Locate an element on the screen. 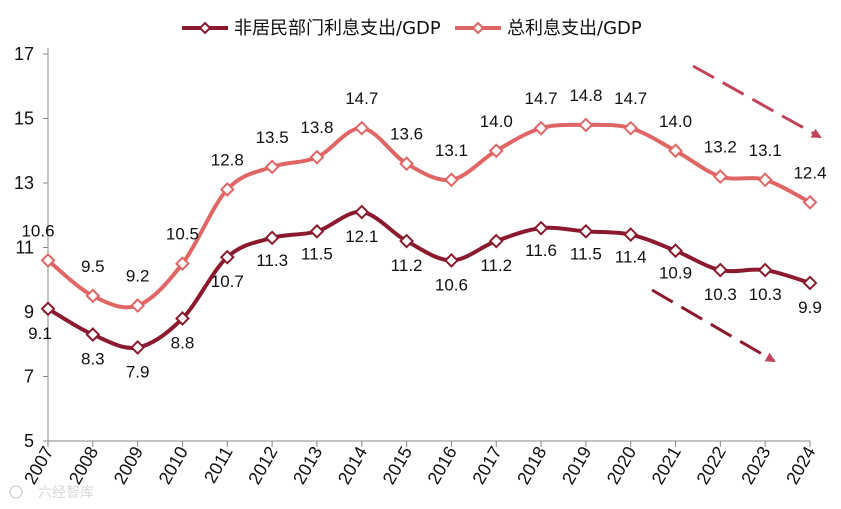 The height and width of the screenshot is (509, 841). data-label: 11.6 is located at coordinates (541, 250).